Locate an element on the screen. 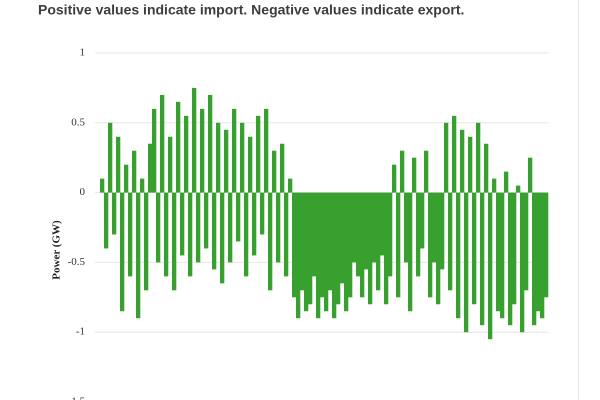 The image size is (600, 400). y-tick-label: -0.5 is located at coordinates (77, 262).